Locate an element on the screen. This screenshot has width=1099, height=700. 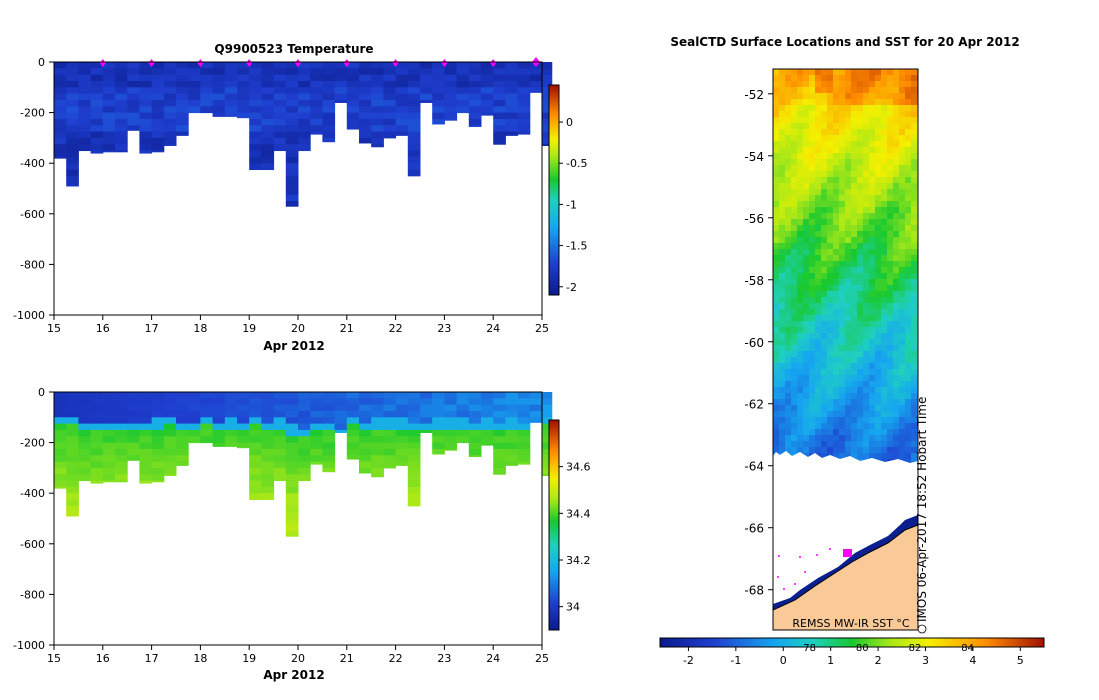
salinity-x-ticks: 15 16 17 18 19 20 21 22 23 24 25 is located at coordinates (298, 655).